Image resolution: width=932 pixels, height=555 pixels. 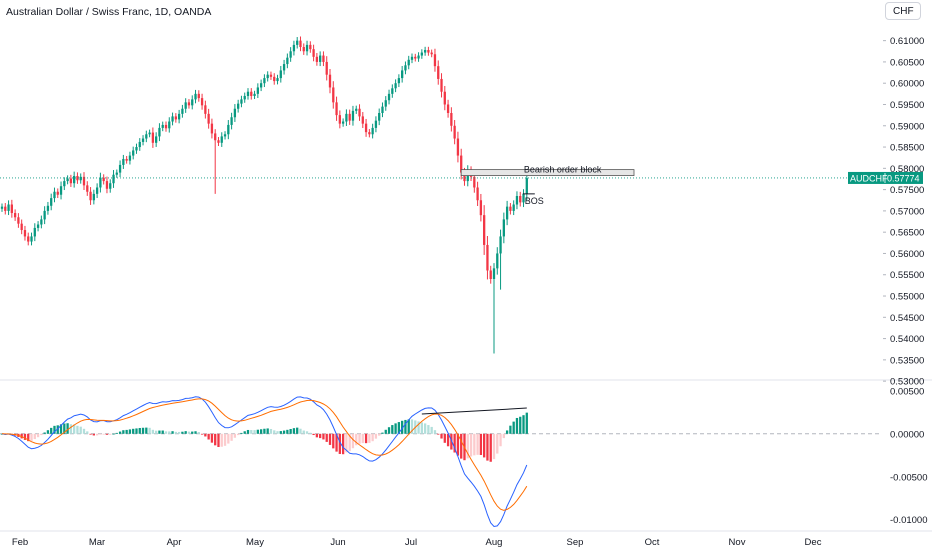 I want to click on macd-tick-label: -0.01000, so click(x=909, y=520).